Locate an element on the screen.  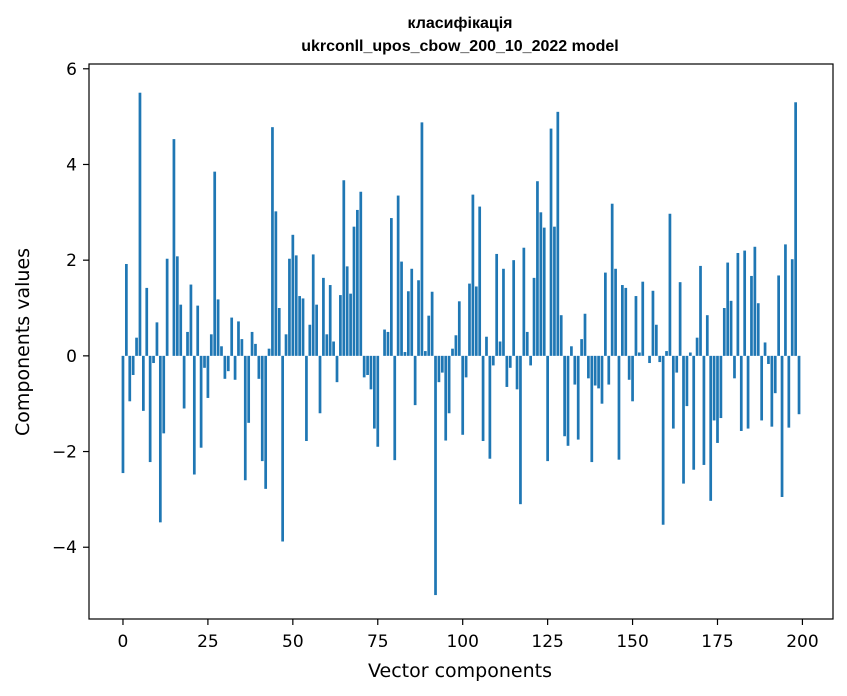
x-tick-label: 50 is located at coordinates (293, 642).